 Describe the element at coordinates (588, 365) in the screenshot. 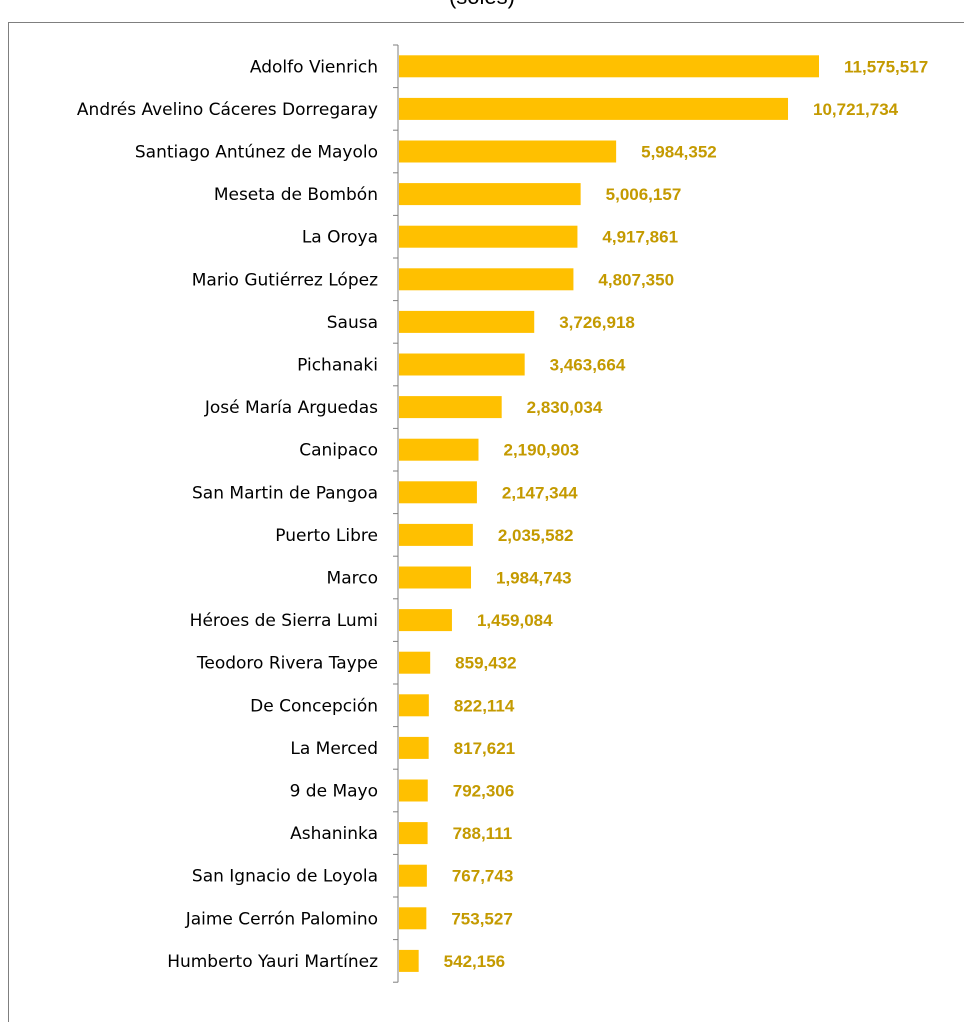

I see `data-label: 3,463,664` at that location.